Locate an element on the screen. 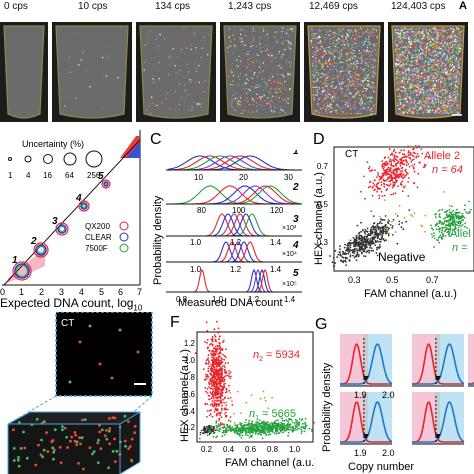 The image size is (474, 474). point-label-3: 3 is located at coordinates (55, 221).